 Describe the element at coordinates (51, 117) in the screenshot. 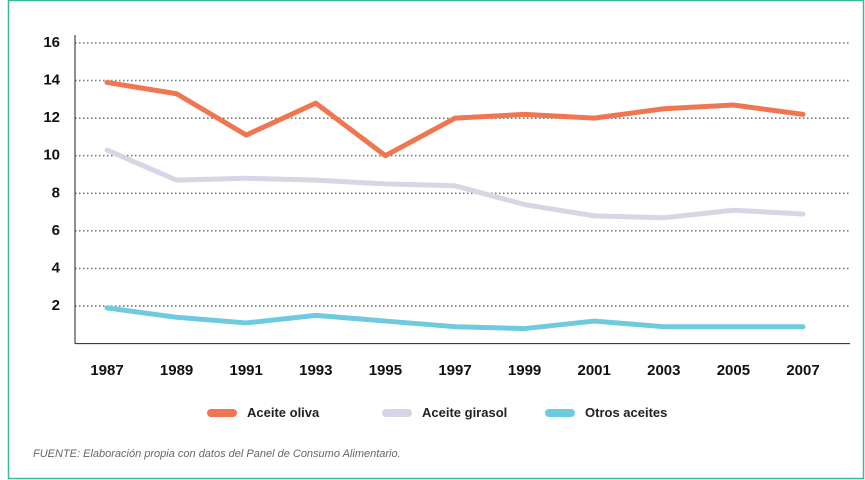

I see `y-tick-label: 12` at that location.